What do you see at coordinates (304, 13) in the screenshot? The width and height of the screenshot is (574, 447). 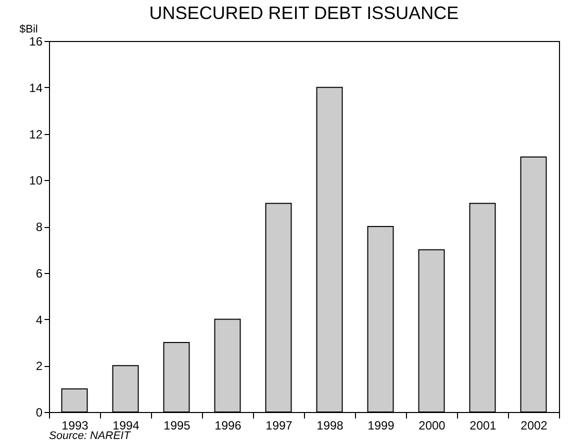 I see `chart-title: UNSECURED REIT DEBT ISSUANCE` at bounding box center [304, 13].